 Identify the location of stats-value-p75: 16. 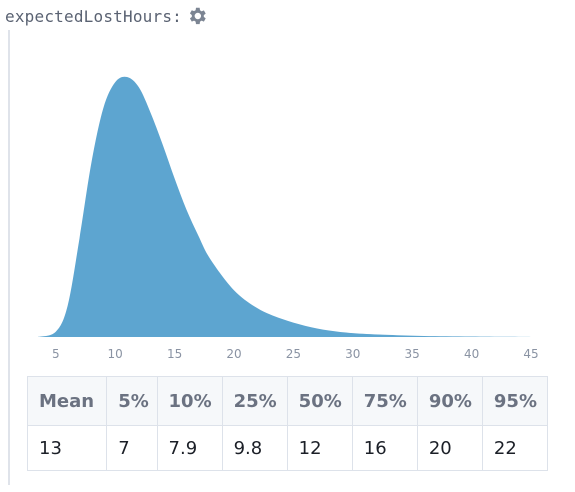
(384, 448).